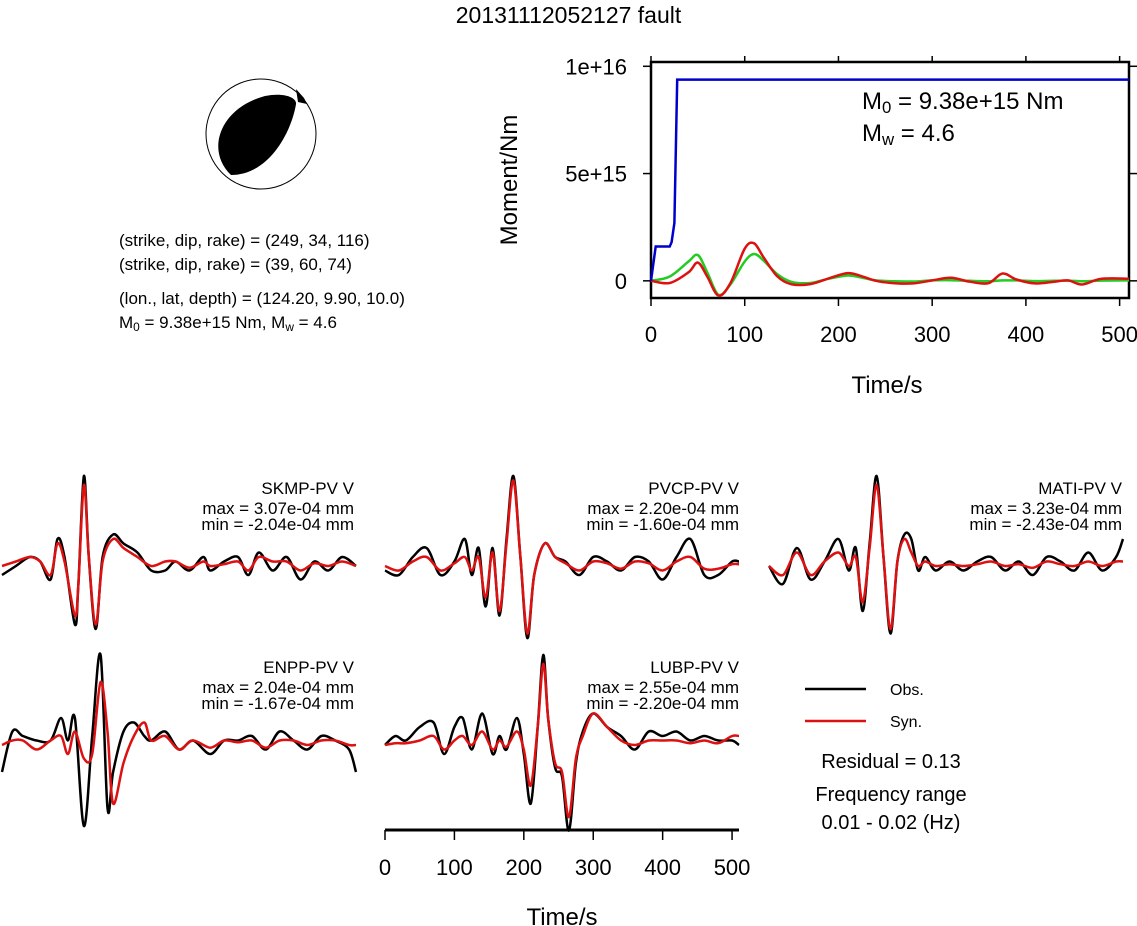  What do you see at coordinates (278, 508) in the screenshot?
I see `station-max: max = 3.07e-04 mm` at bounding box center [278, 508].